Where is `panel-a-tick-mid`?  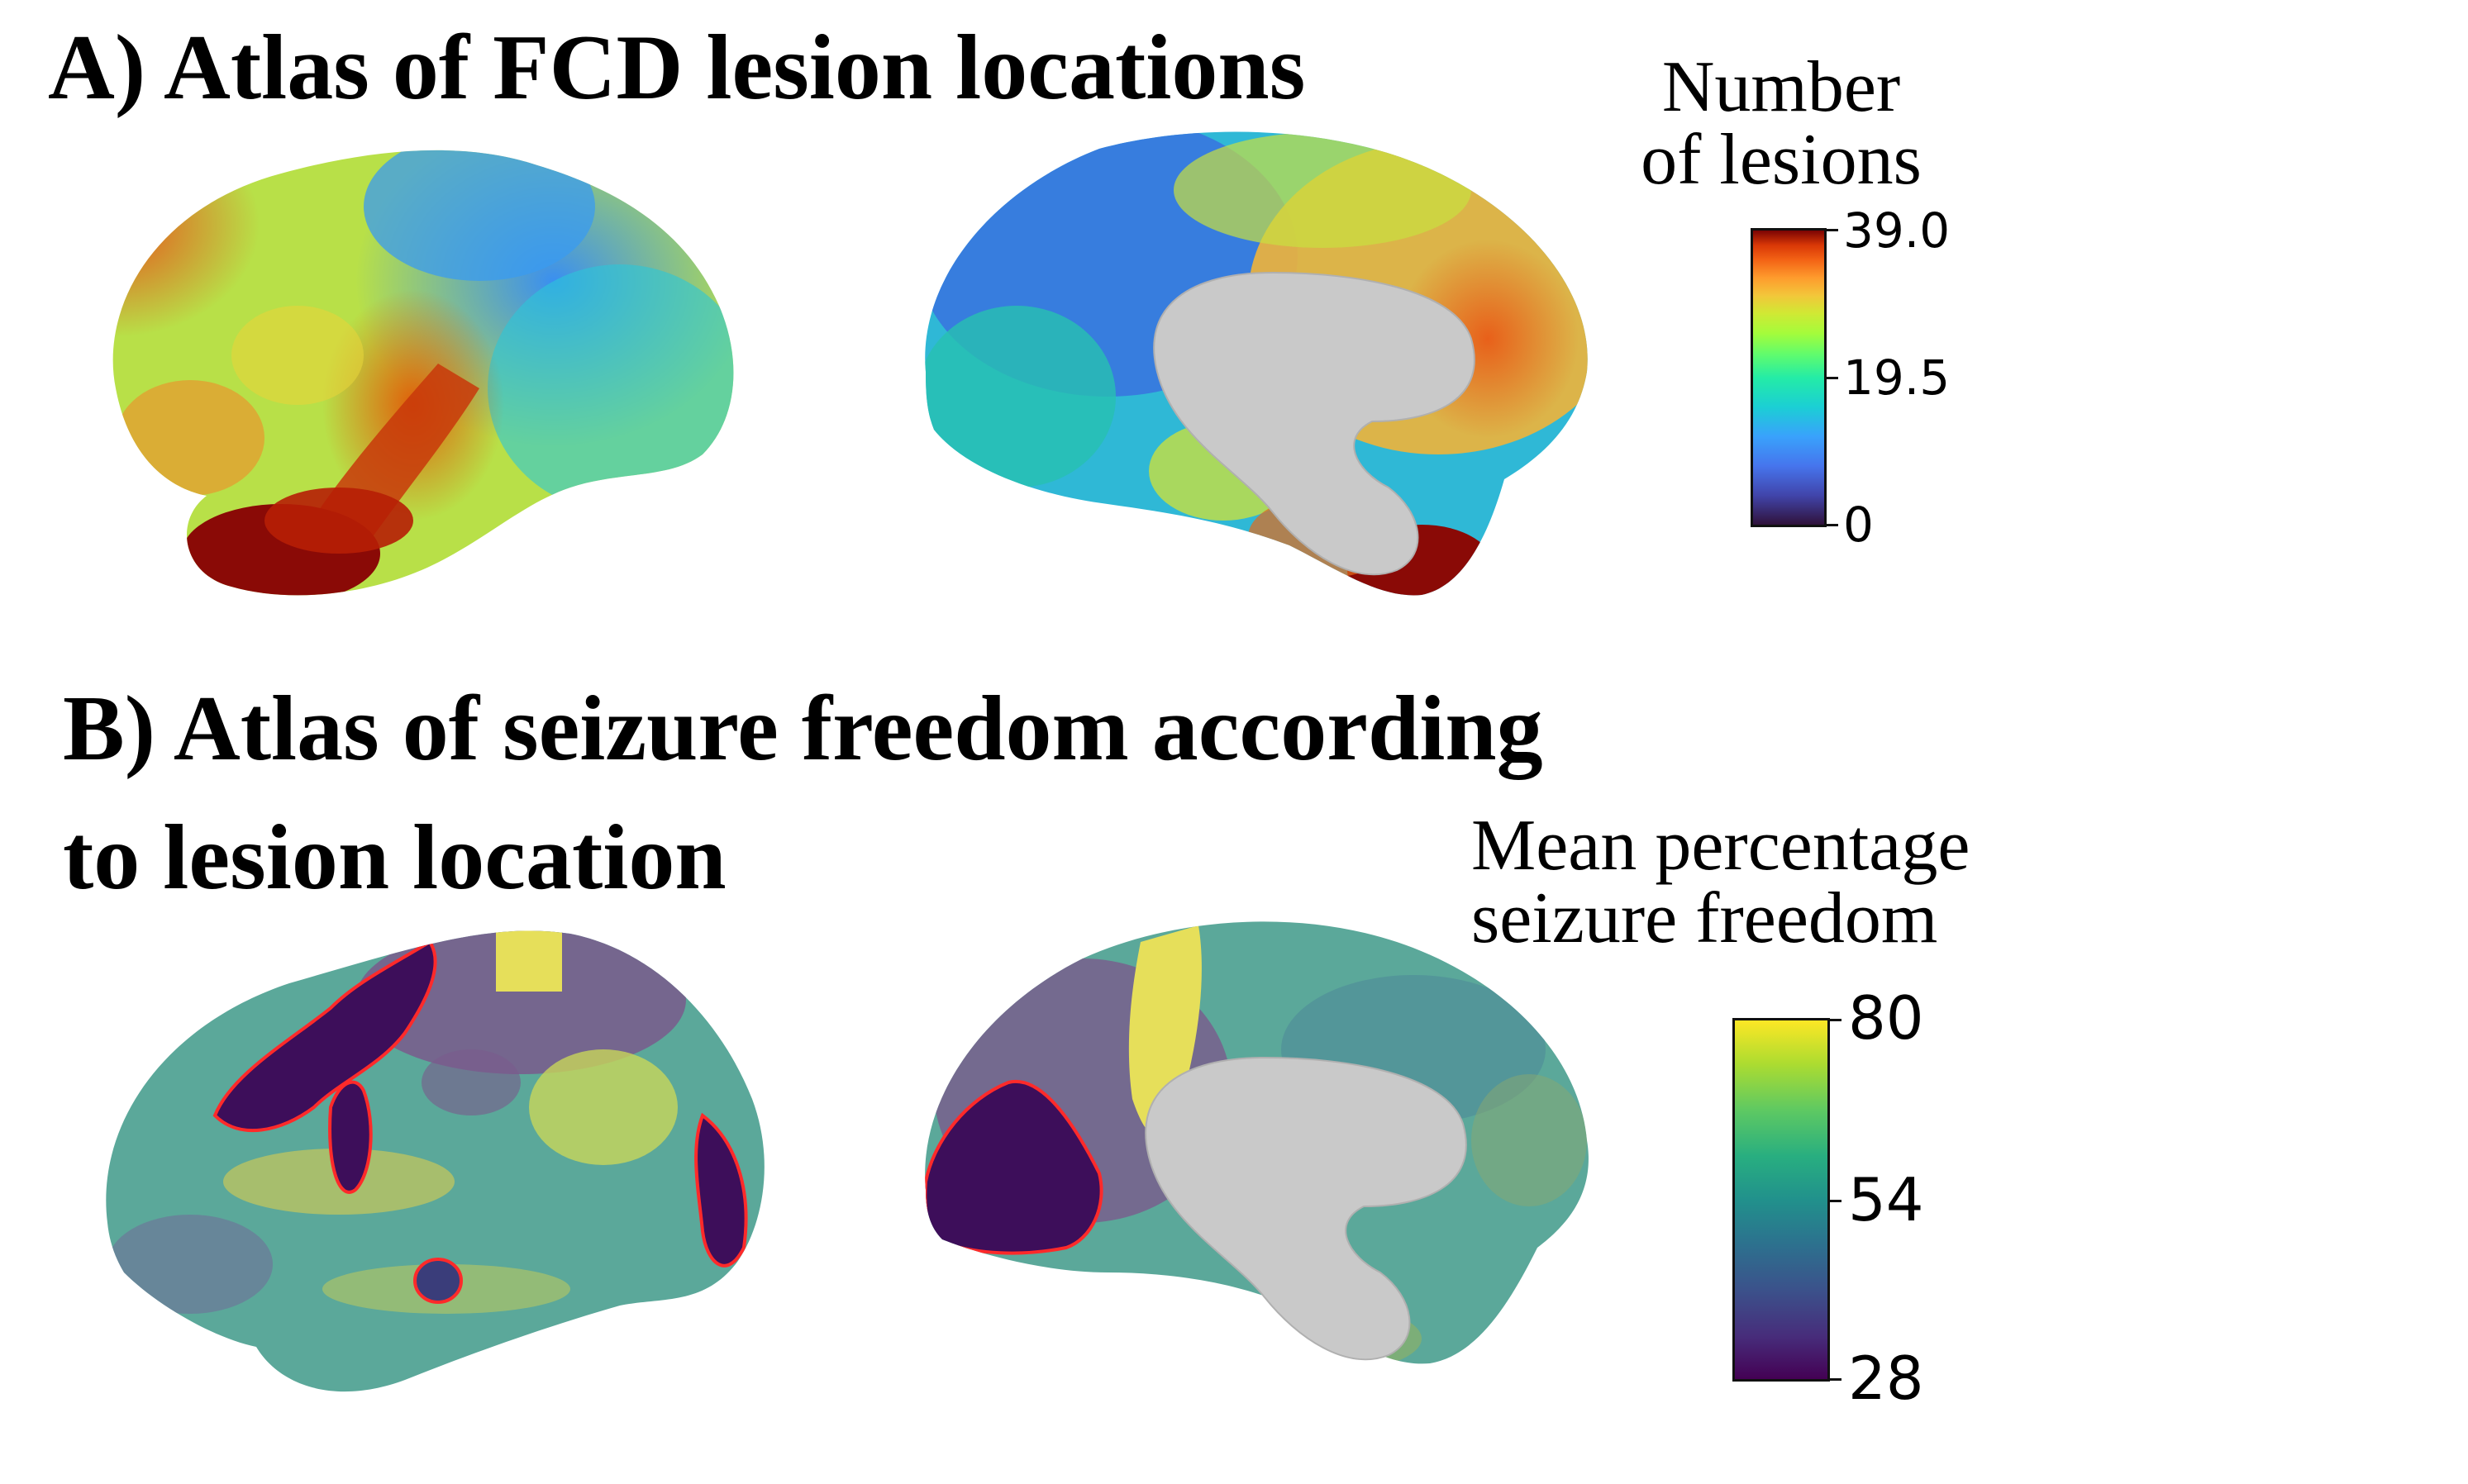
panel-a-tick-mid is located at coordinates (1831, 378).